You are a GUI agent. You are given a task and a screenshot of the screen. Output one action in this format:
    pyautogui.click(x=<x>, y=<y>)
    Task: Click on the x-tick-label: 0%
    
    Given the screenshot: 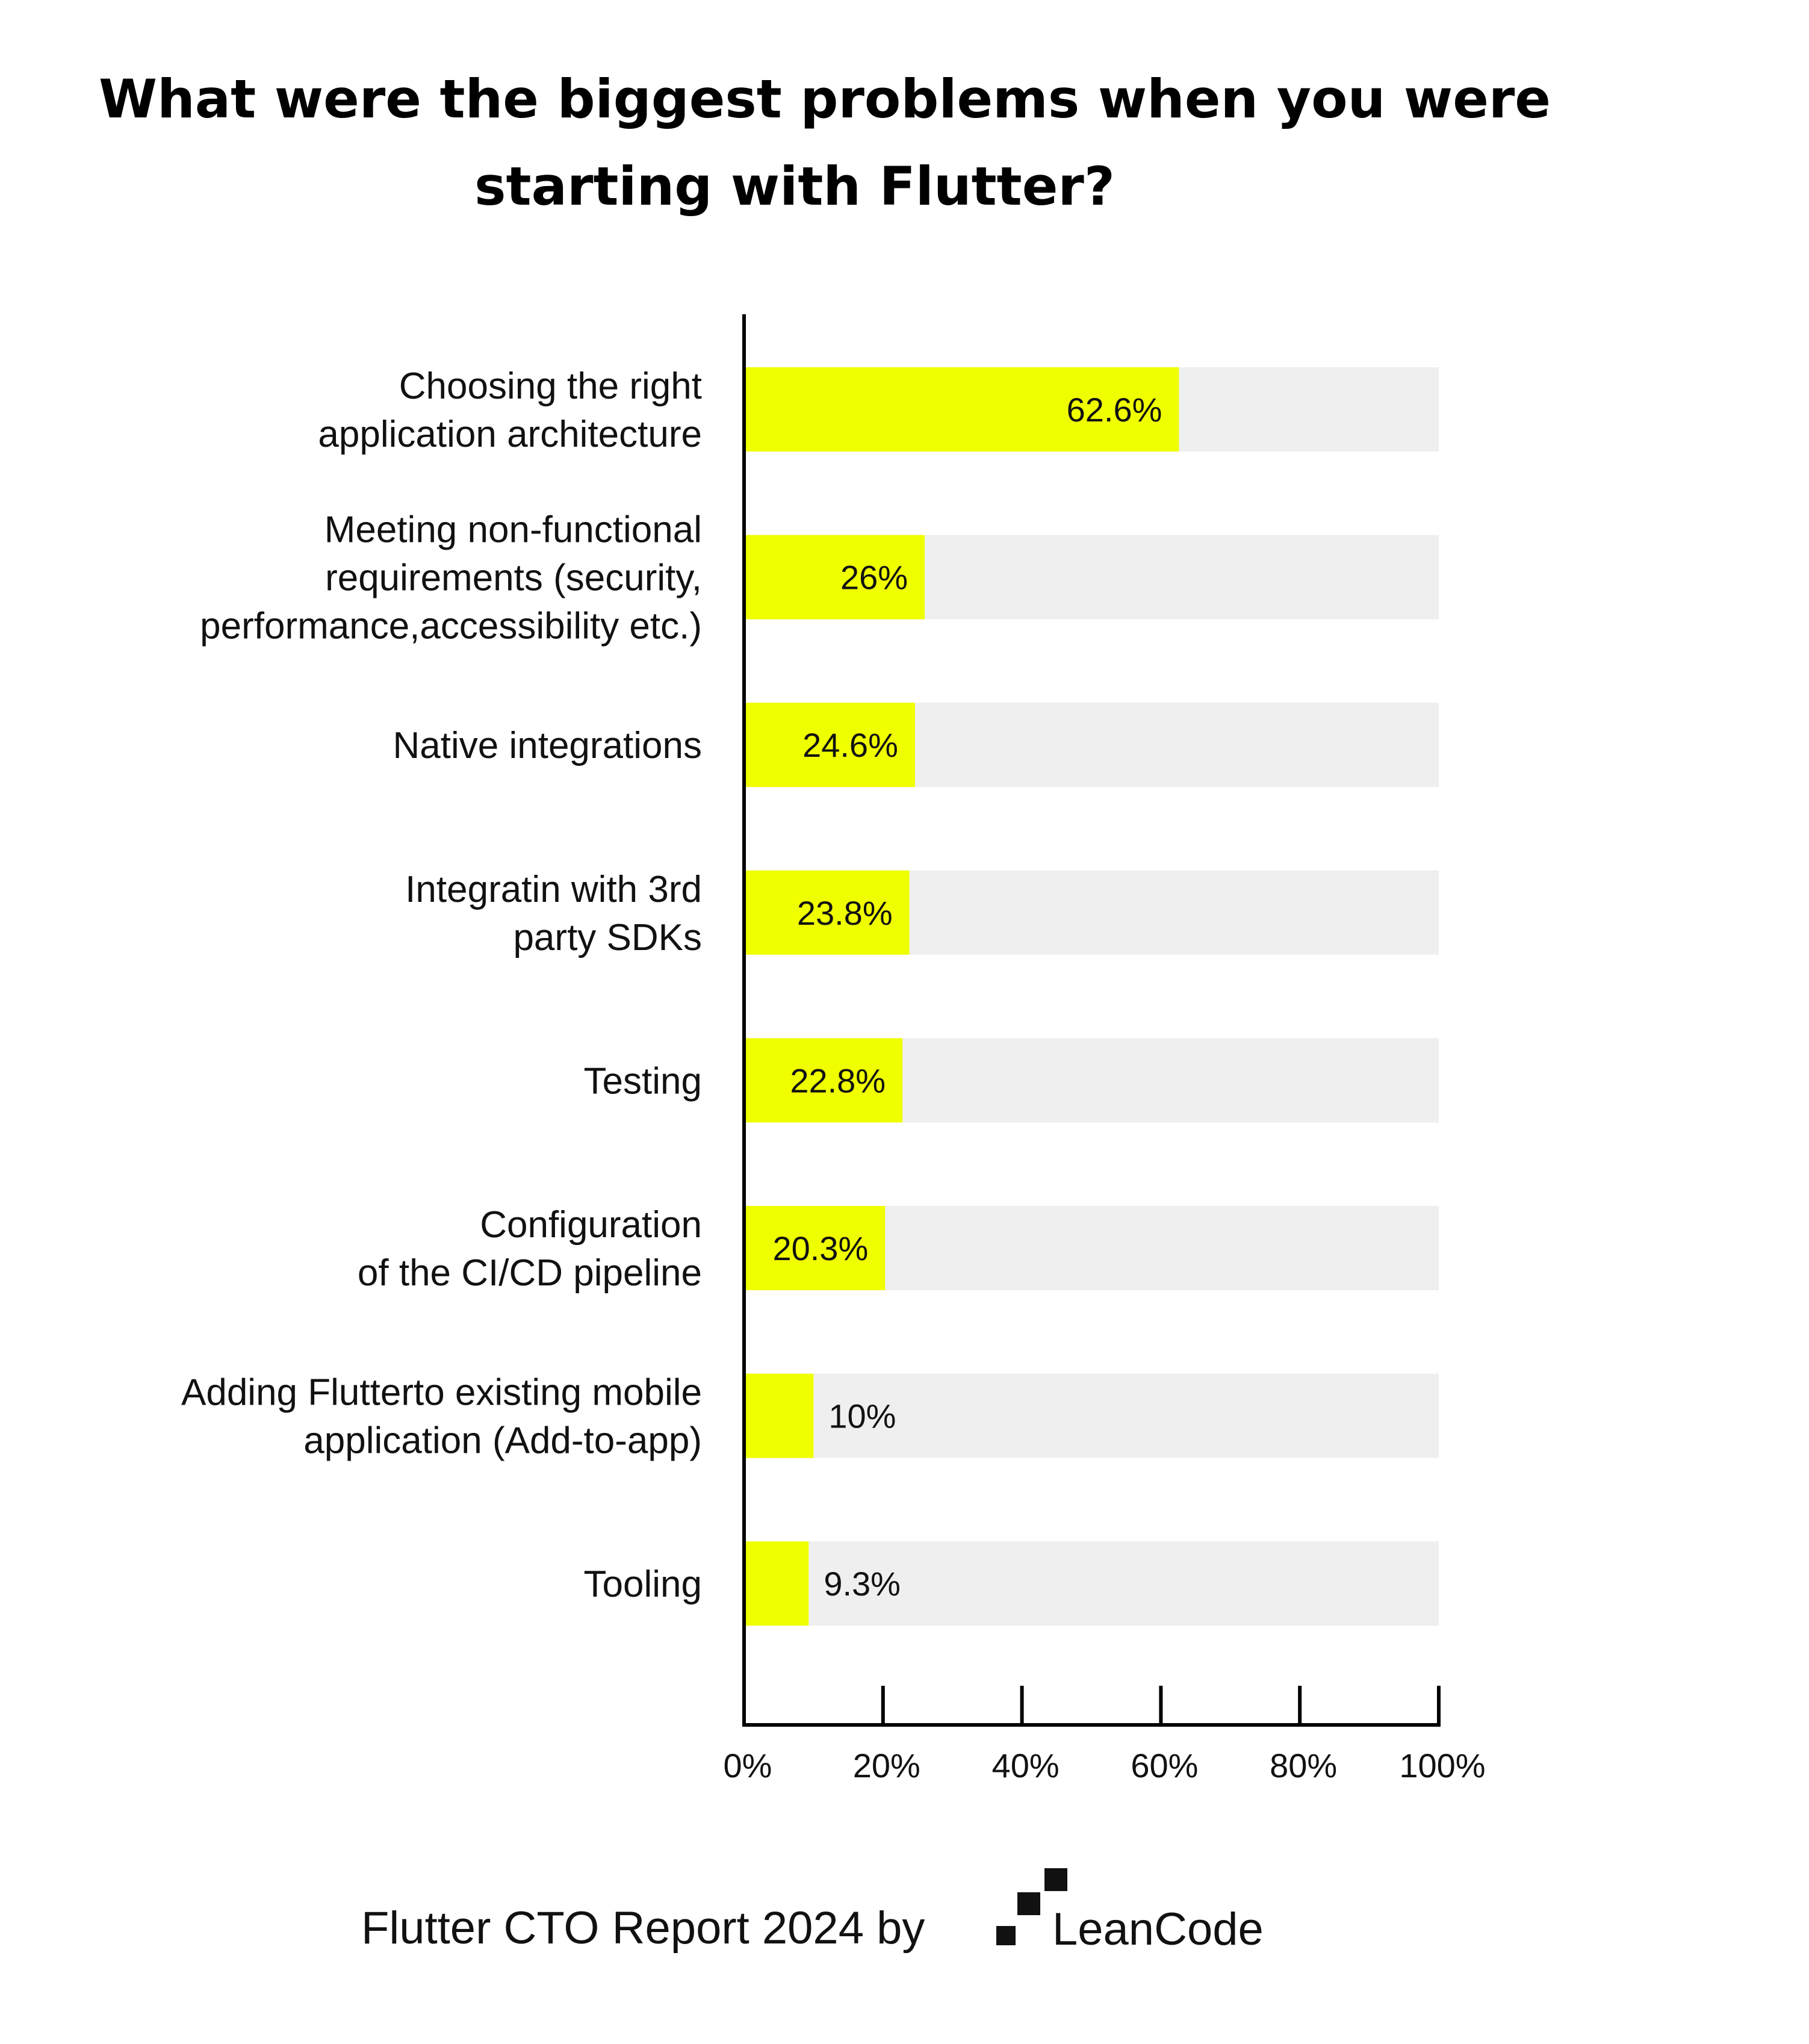 What is the action you would take?
    pyautogui.click(x=748, y=1766)
    